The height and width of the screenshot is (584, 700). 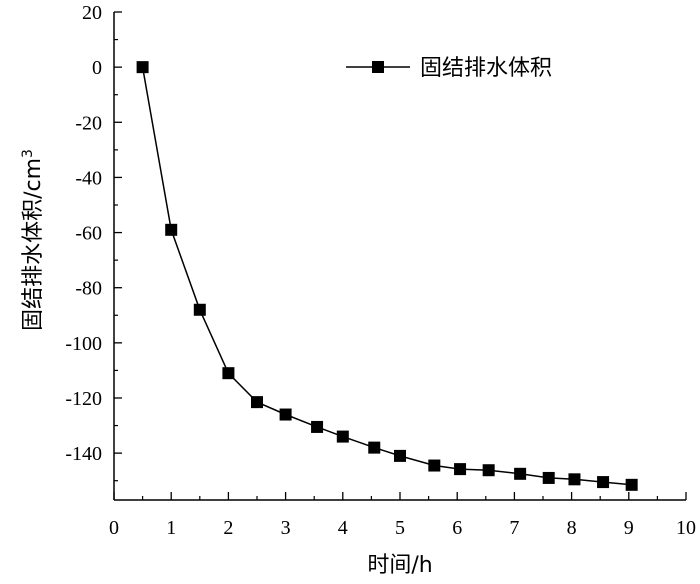 I want to click on y-tick-label: -120, so click(x=83, y=399).